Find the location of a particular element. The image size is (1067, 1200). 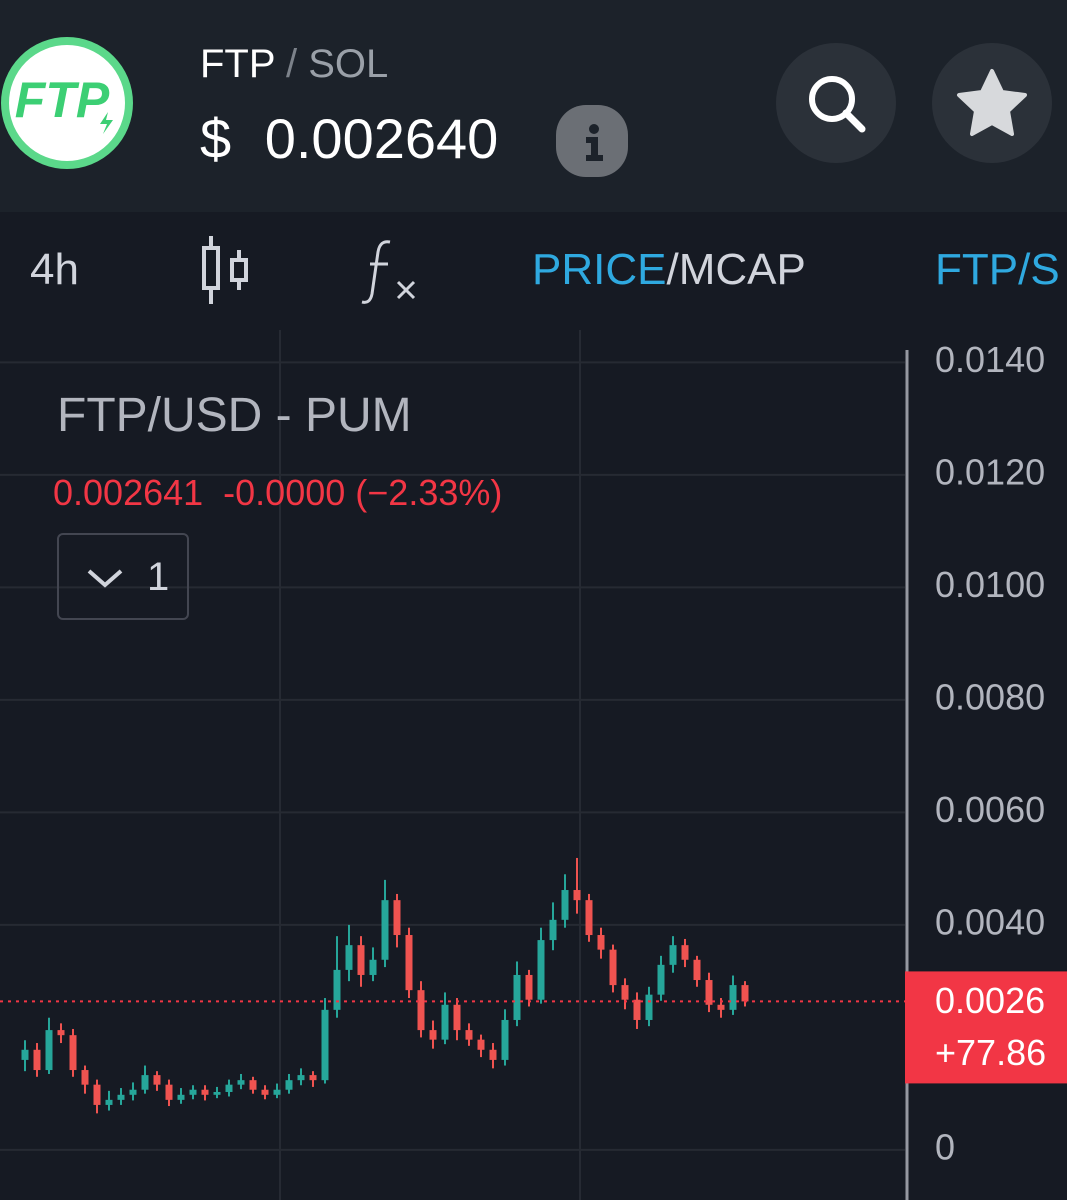

legend-values: 0.002641 -0.0000 (−2.33%) is located at coordinates (277, 493).